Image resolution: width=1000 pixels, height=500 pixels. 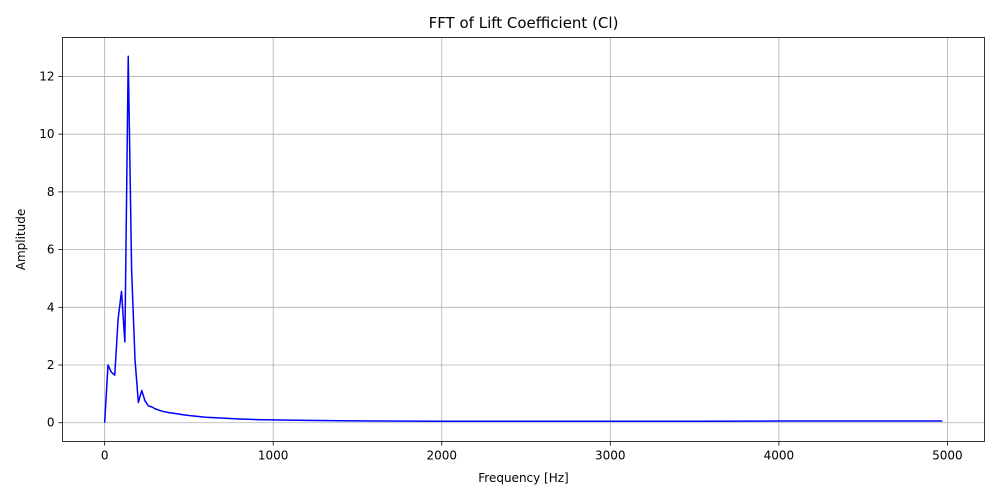 What do you see at coordinates (441, 456) in the screenshot?
I see `x-tick-label: 2000` at bounding box center [441, 456].